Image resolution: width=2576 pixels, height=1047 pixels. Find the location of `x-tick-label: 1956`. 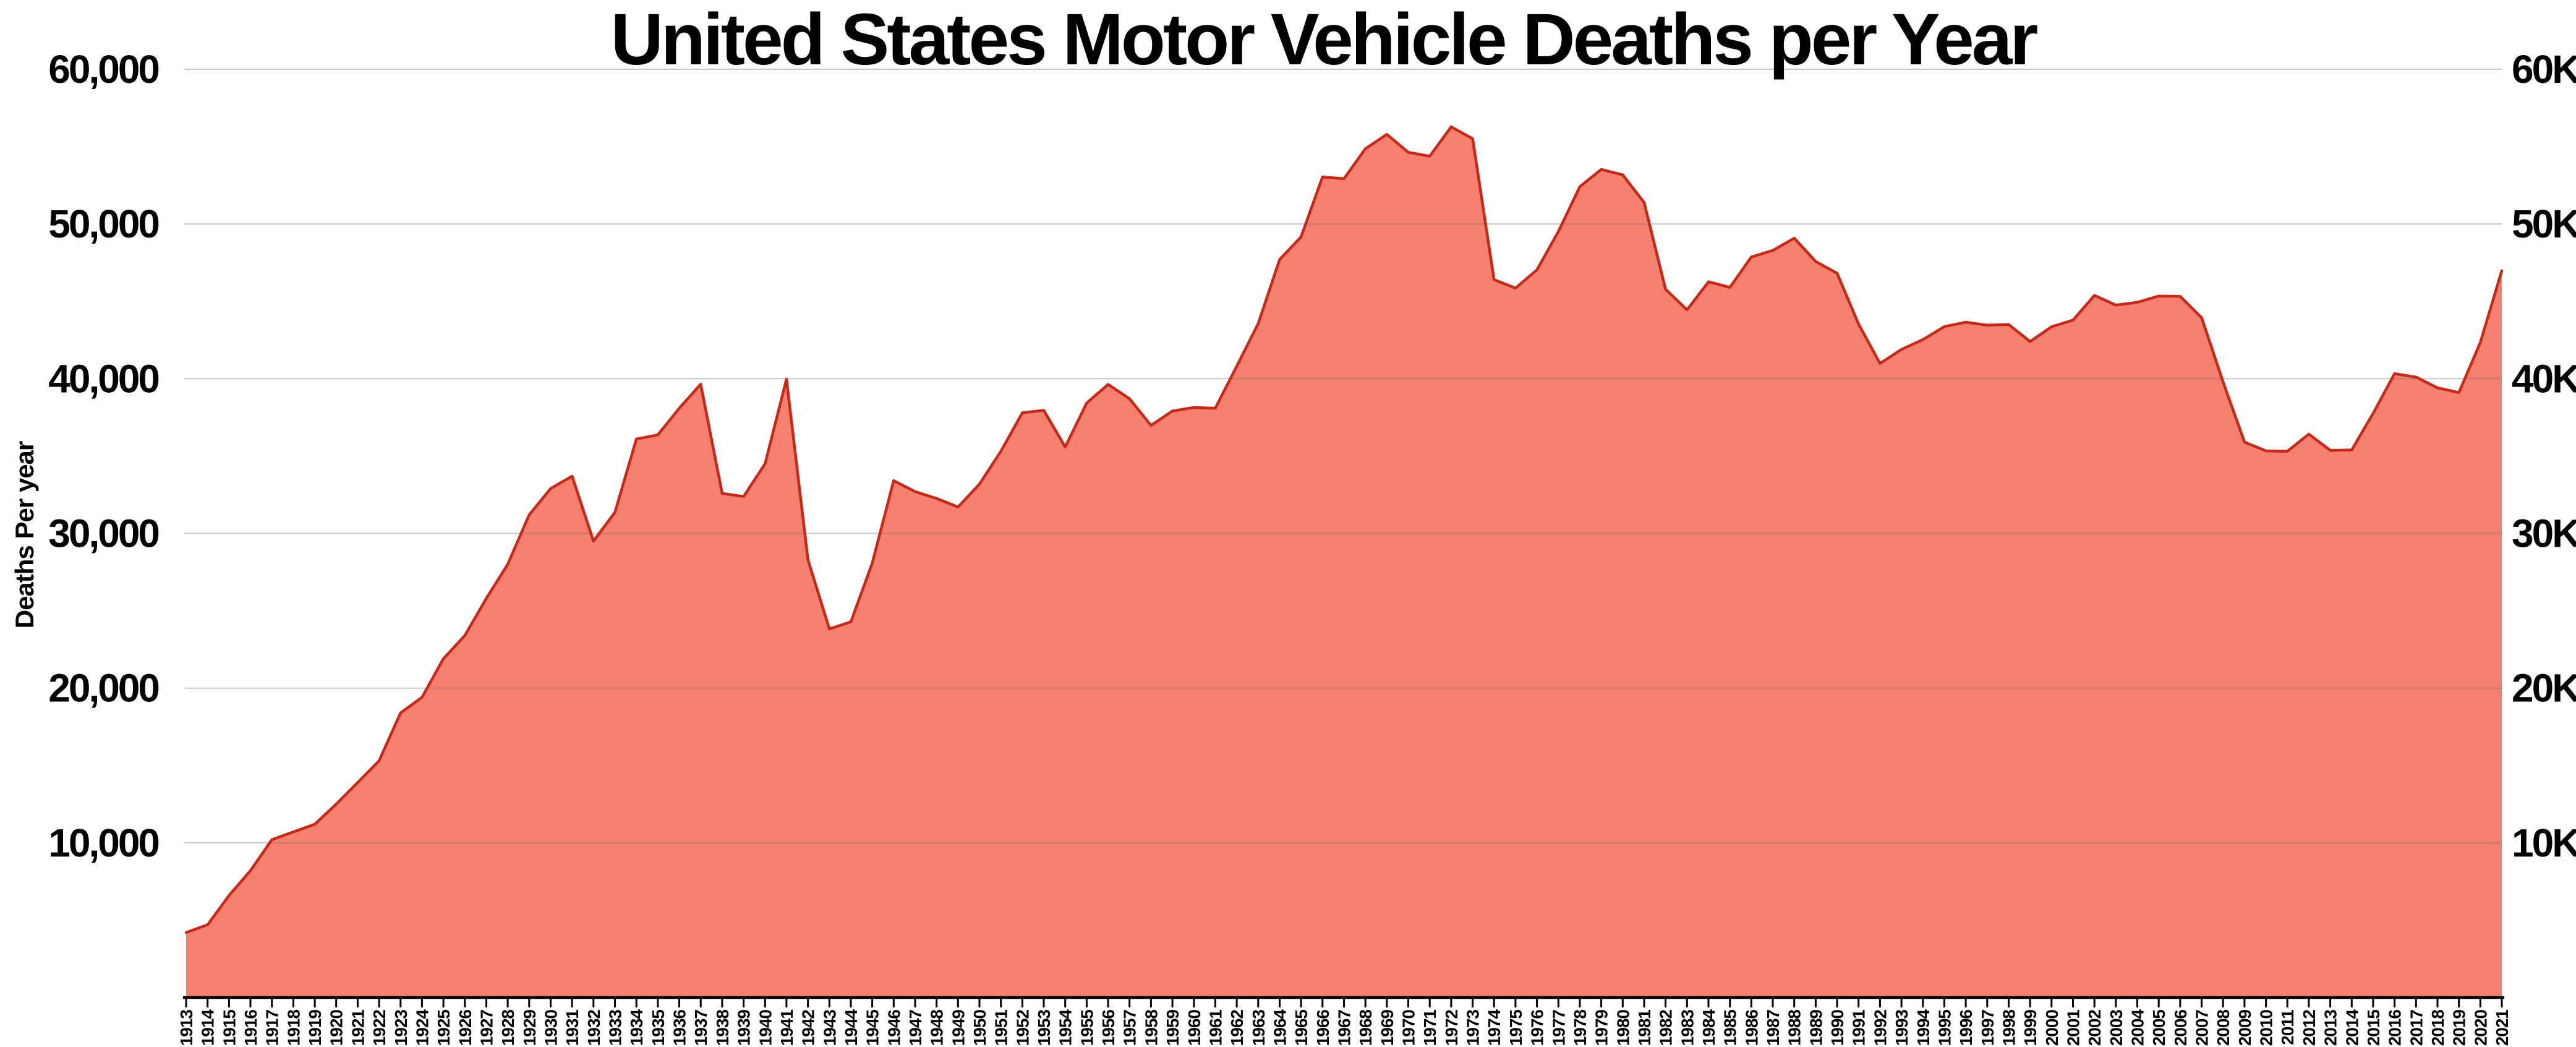

x-tick-label: 1956 is located at coordinates (1108, 1028).